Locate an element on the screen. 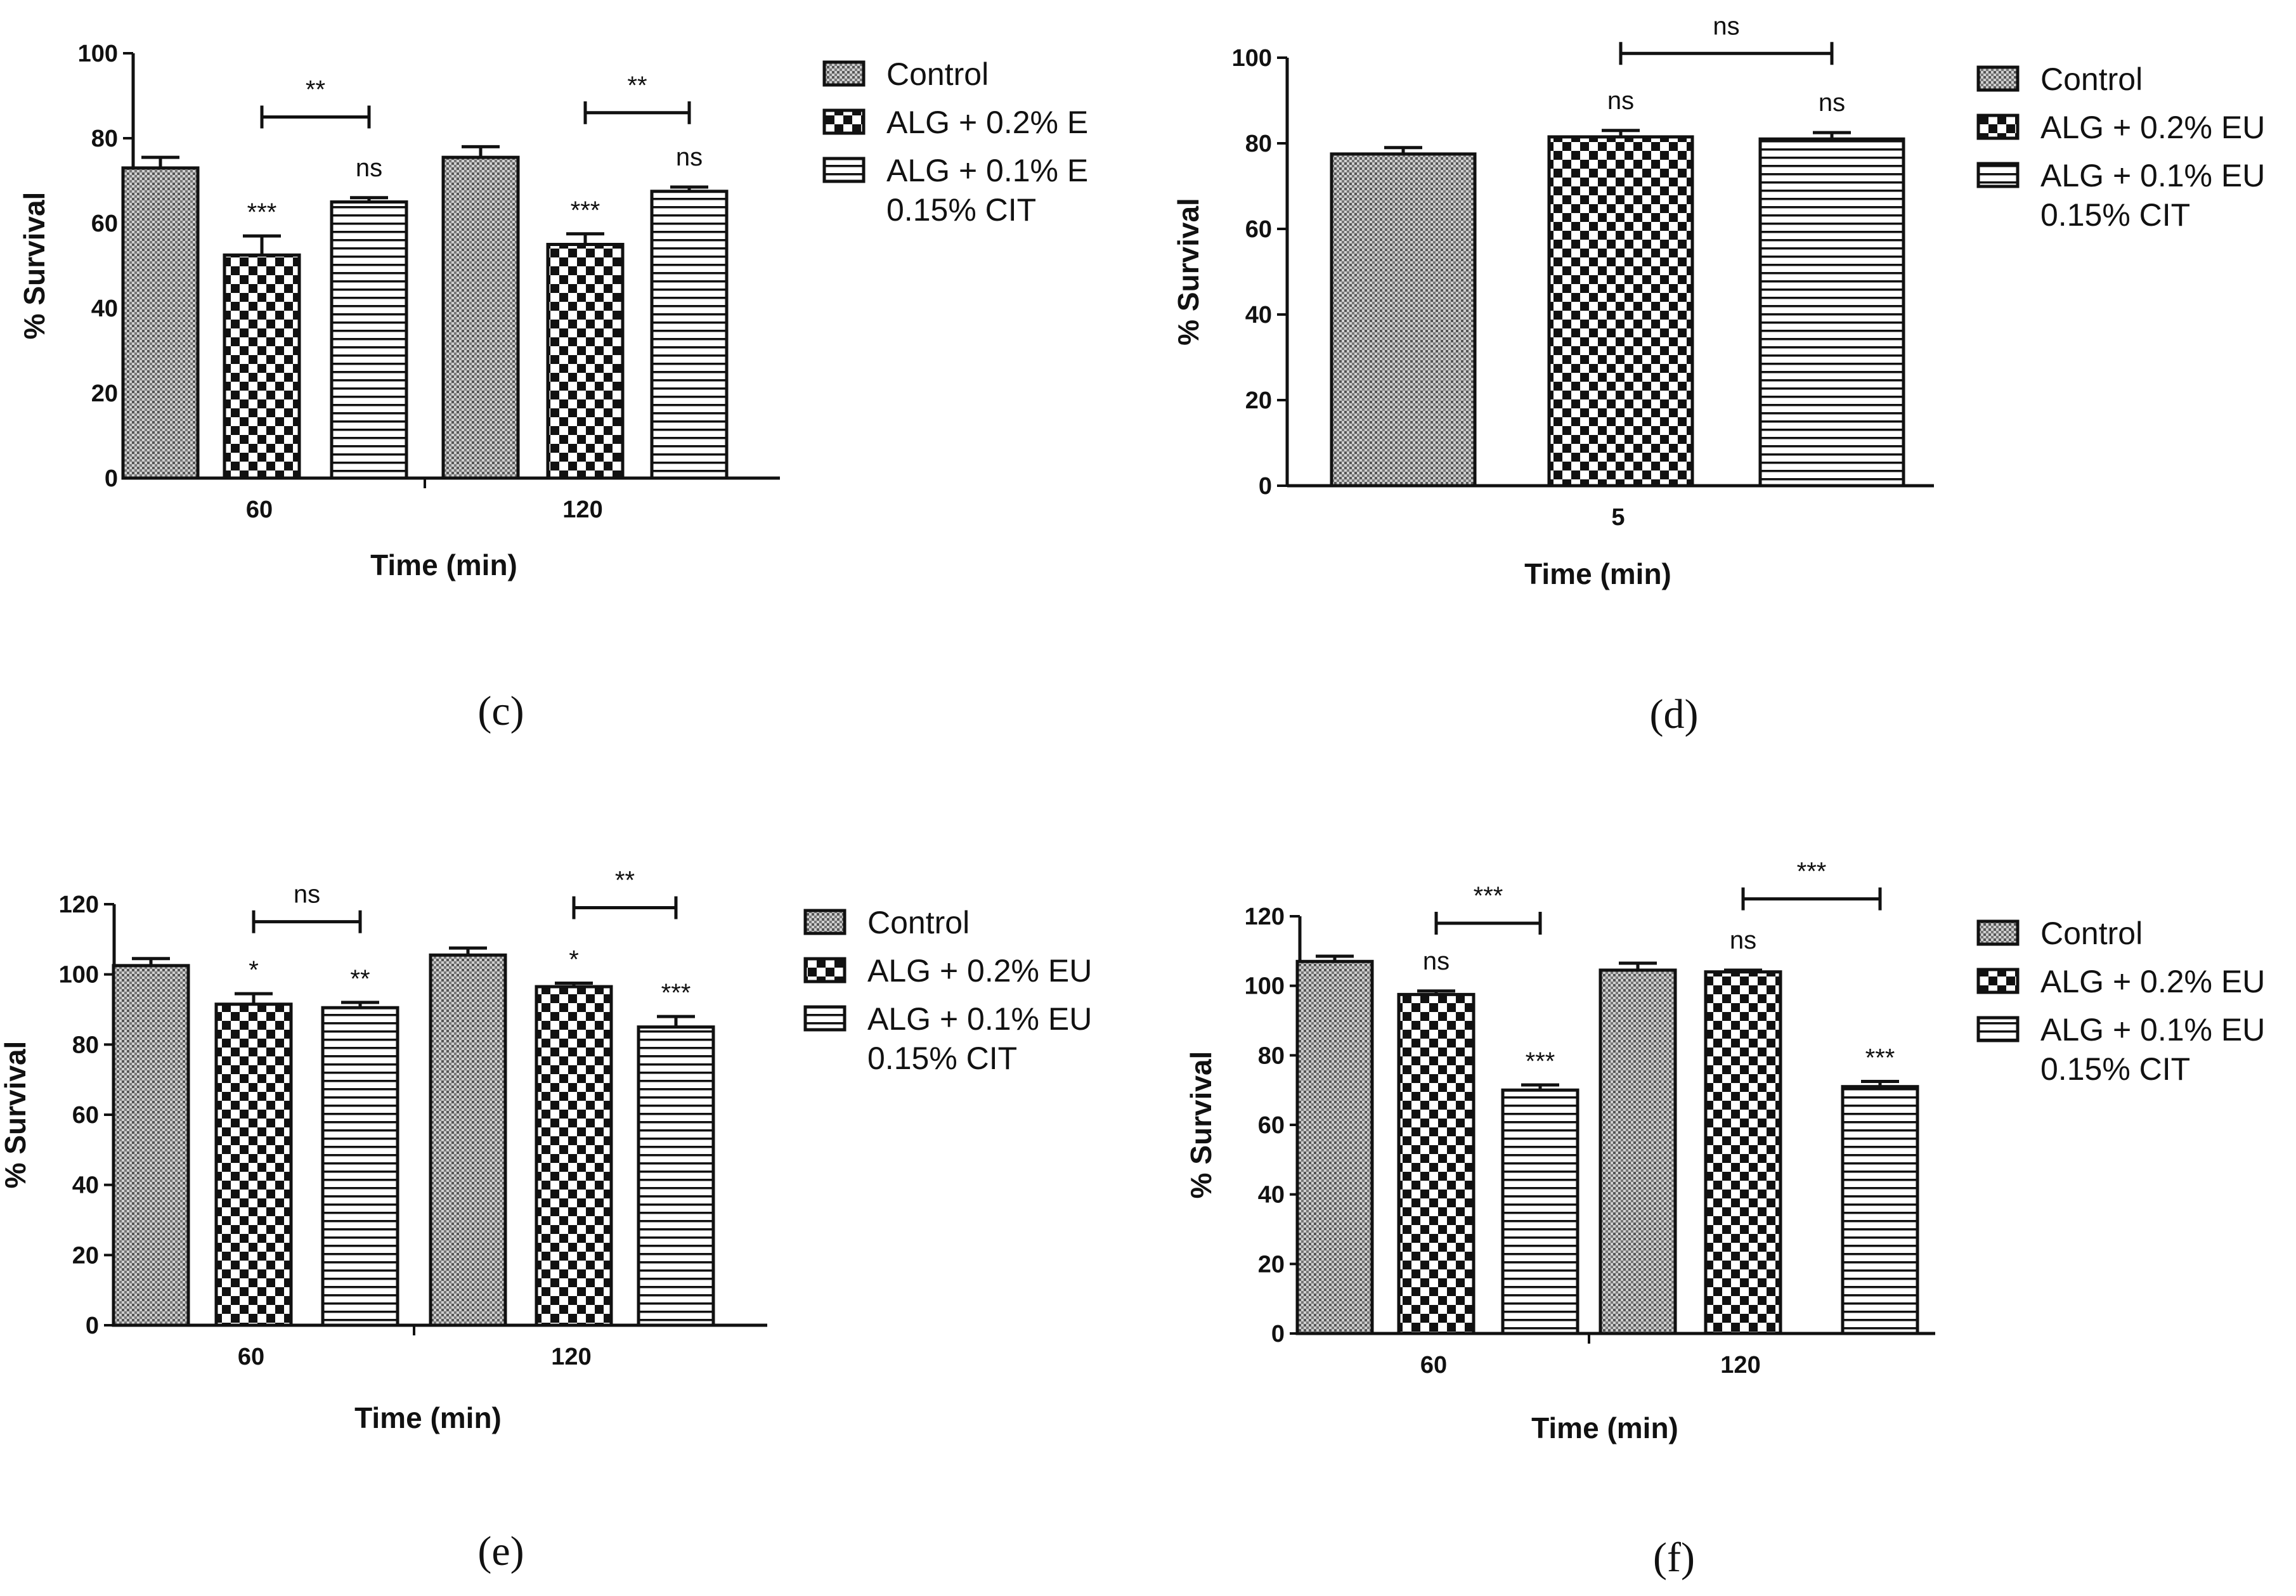 This screenshot has width=2296, height=1596. significance-label: ** is located at coordinates (360, 979).